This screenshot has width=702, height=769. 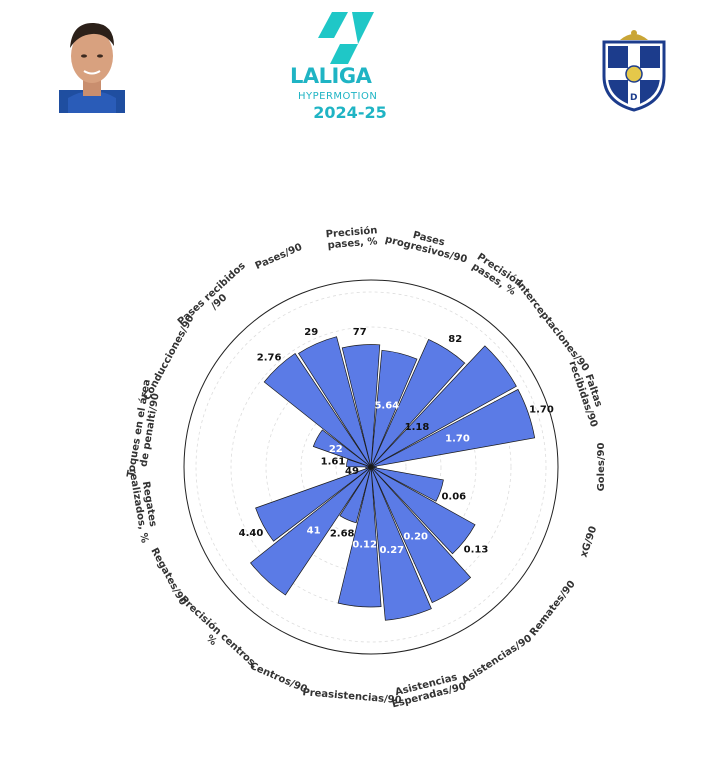 I want to click on category-label-line: Pases/90, so click(x=279, y=257).